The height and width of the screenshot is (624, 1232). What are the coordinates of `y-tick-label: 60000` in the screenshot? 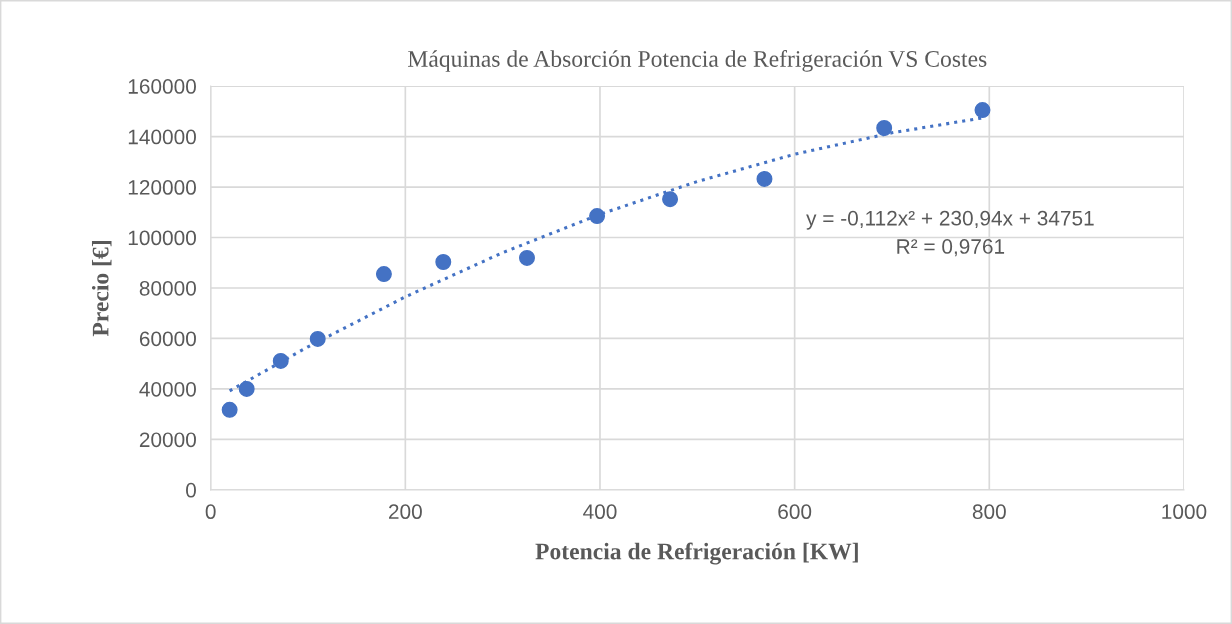 It's located at (167, 339).